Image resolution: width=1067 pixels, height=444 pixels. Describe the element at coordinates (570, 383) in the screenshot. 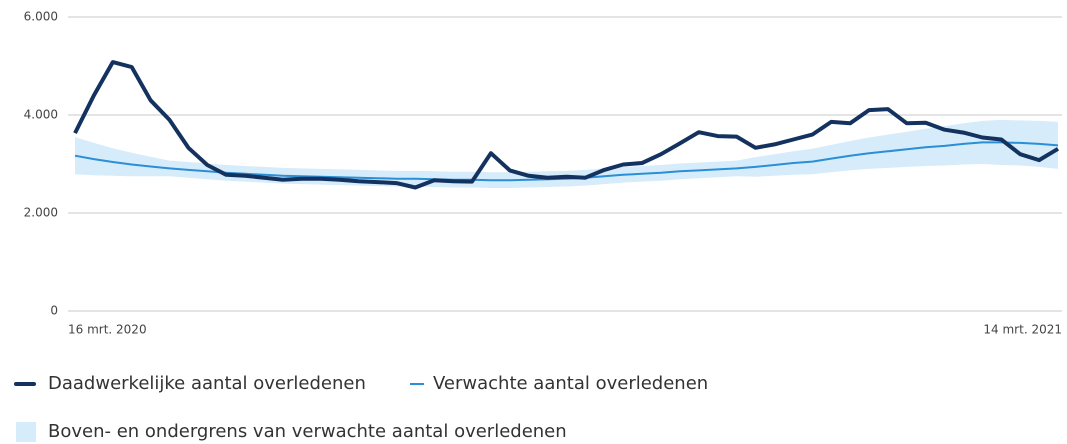

I see `legend-label: Verwachte aantal overledenen` at that location.